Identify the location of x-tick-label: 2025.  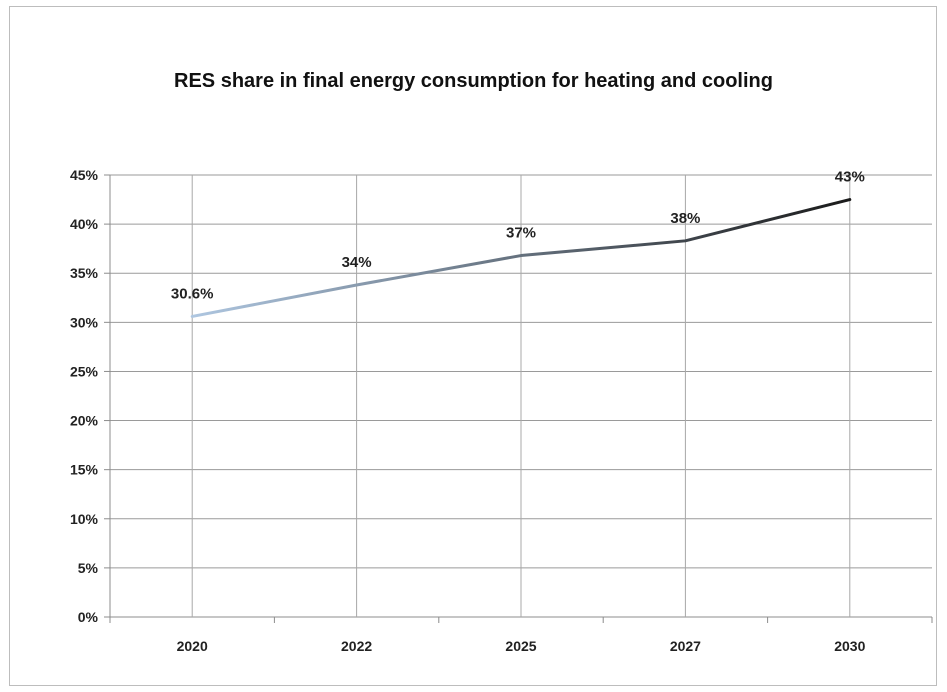
(520, 646).